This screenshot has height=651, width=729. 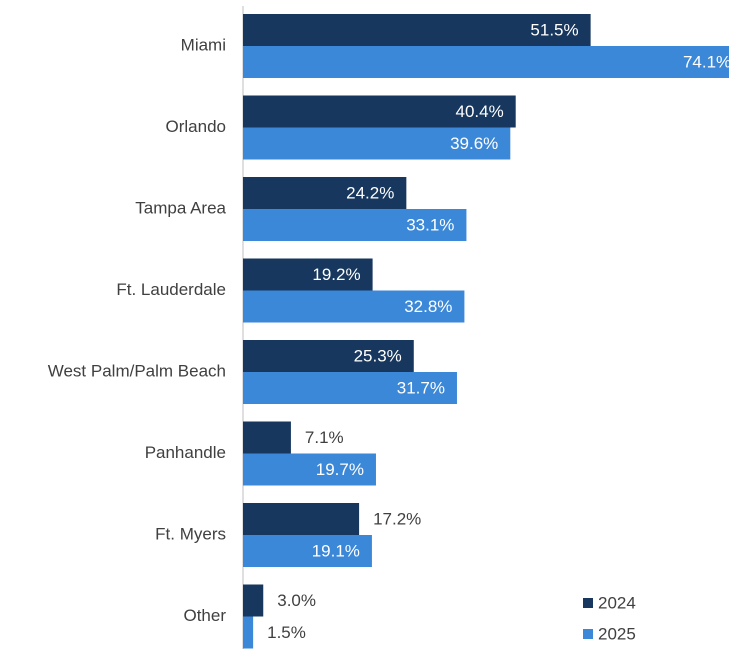 What do you see at coordinates (324, 437) in the screenshot?
I see `value-label: 7.1%` at bounding box center [324, 437].